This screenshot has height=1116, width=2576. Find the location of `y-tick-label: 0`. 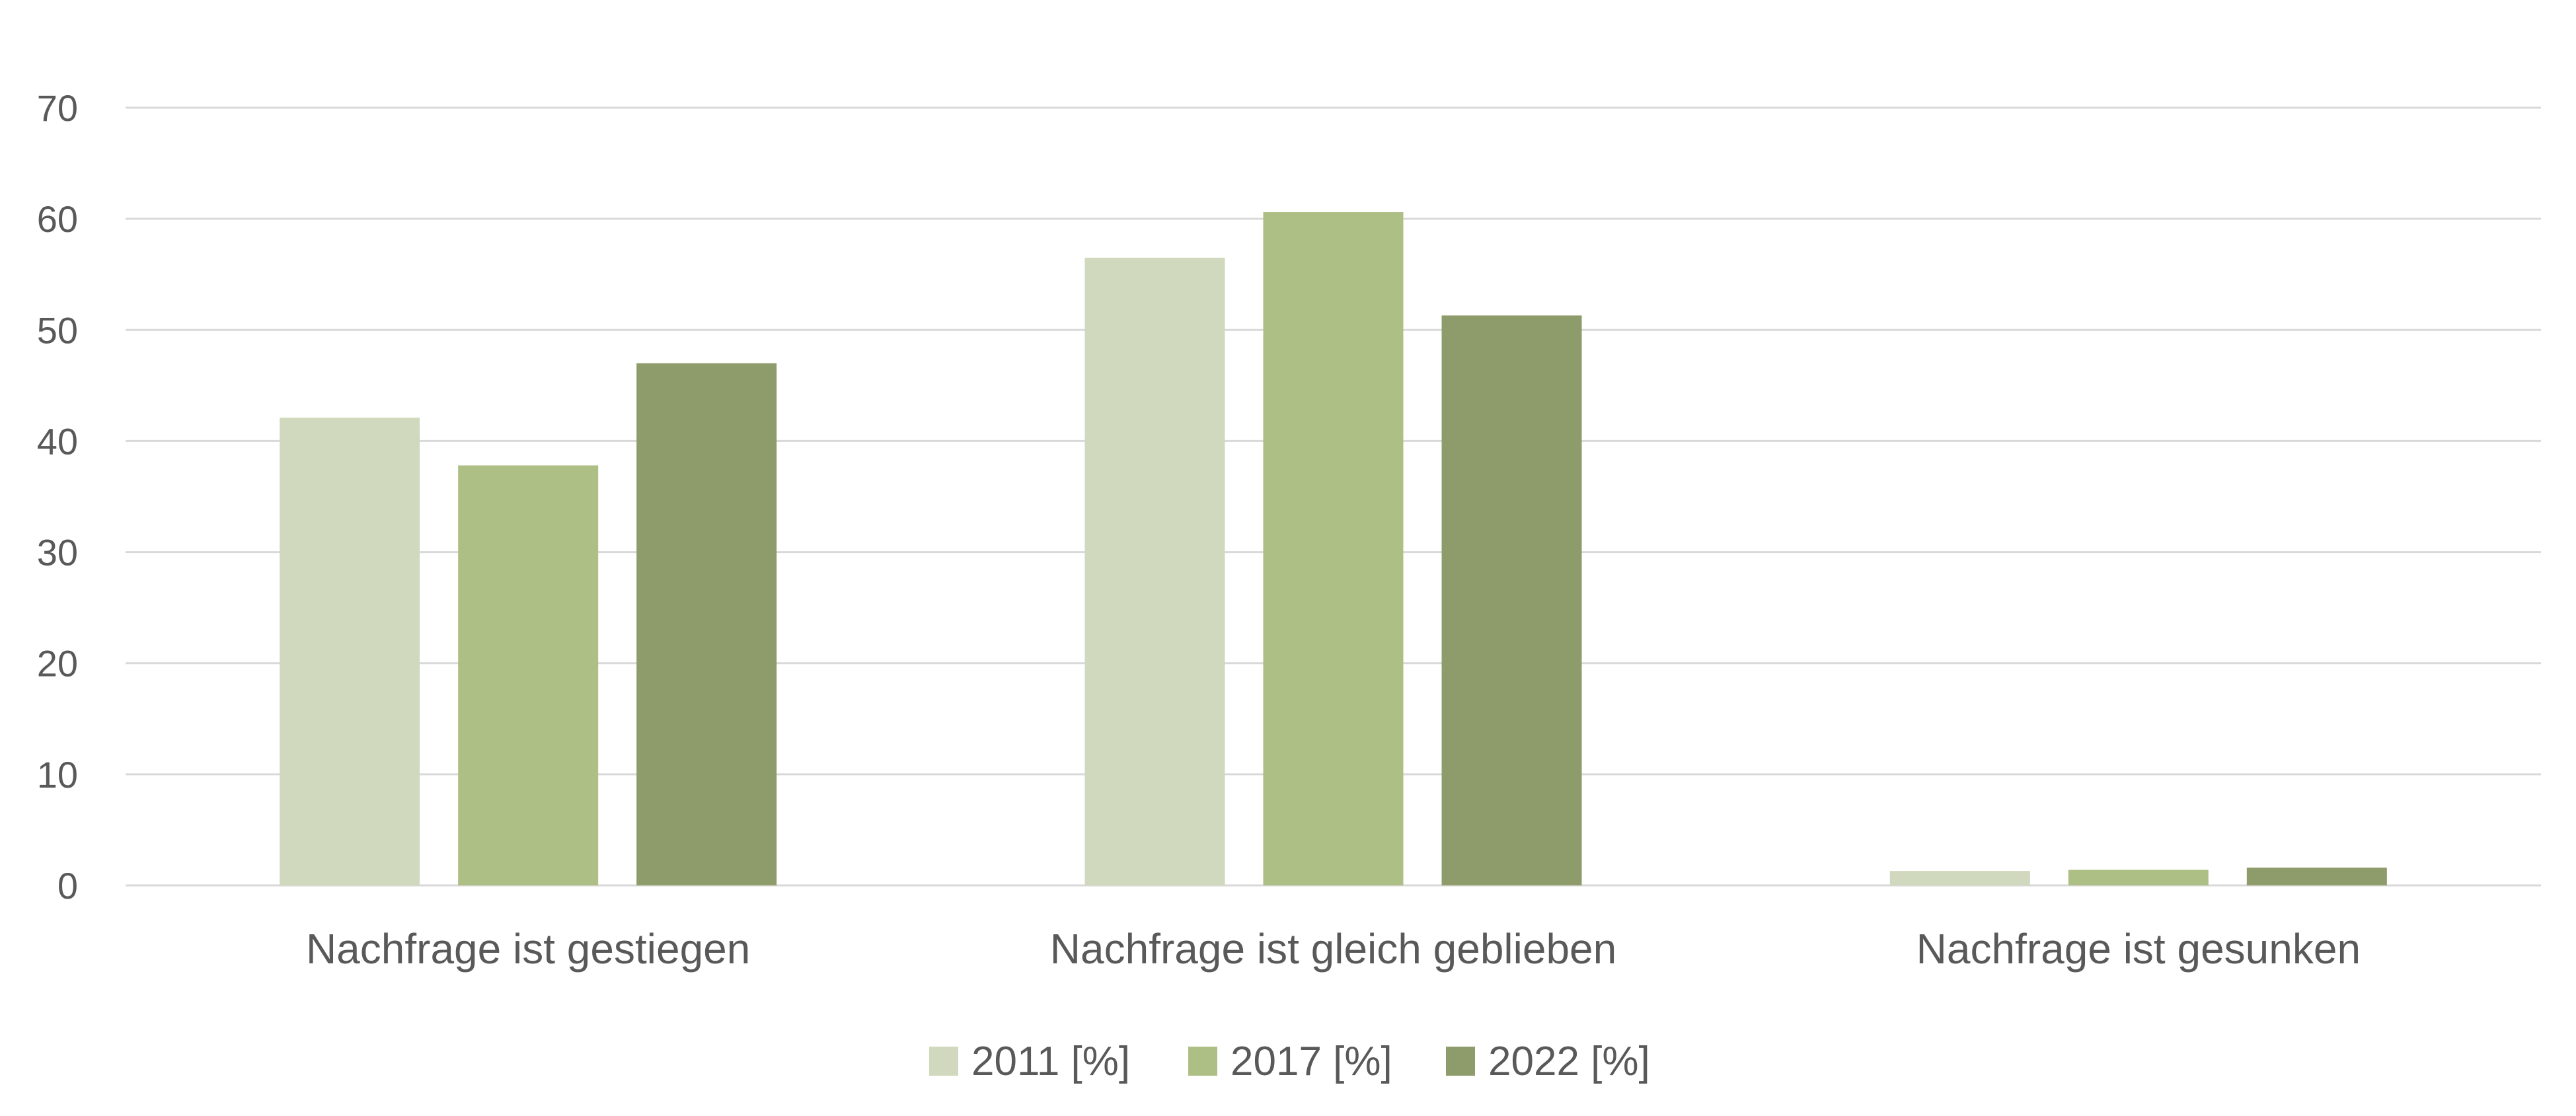

y-tick-label: 0 is located at coordinates (67, 886).